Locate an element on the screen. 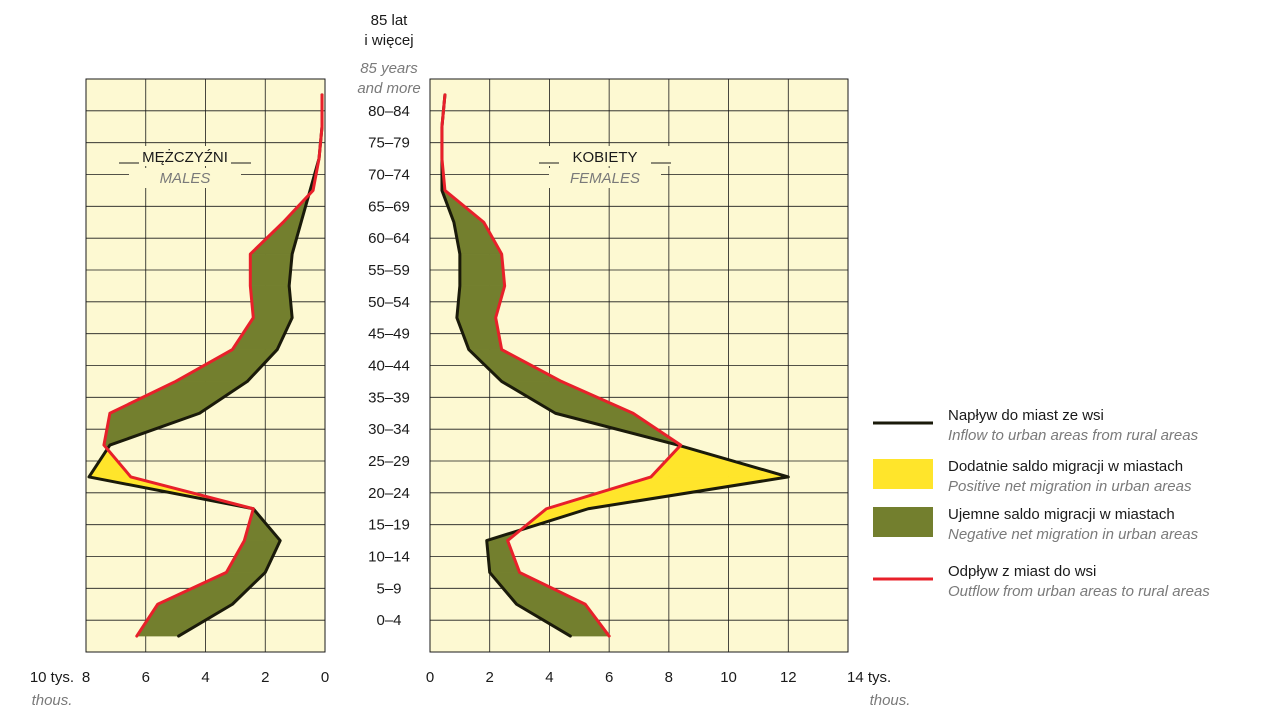 The height and width of the screenshot is (712, 1288). males-title-sub-bg is located at coordinates (185, 178).